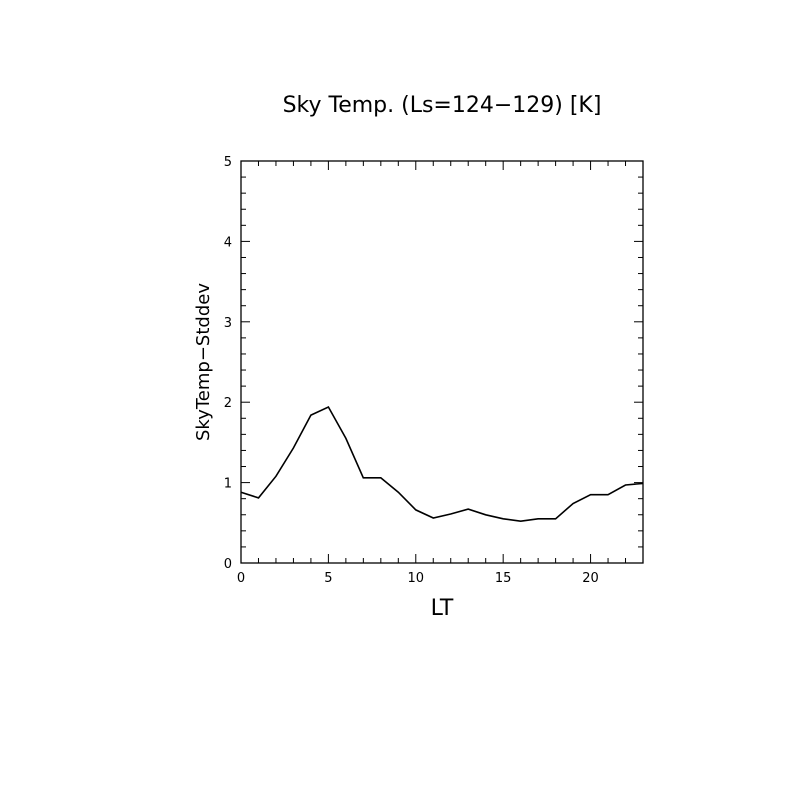 This screenshot has height=804, width=804. I want to click on y-tick-label: 4, so click(228, 242).